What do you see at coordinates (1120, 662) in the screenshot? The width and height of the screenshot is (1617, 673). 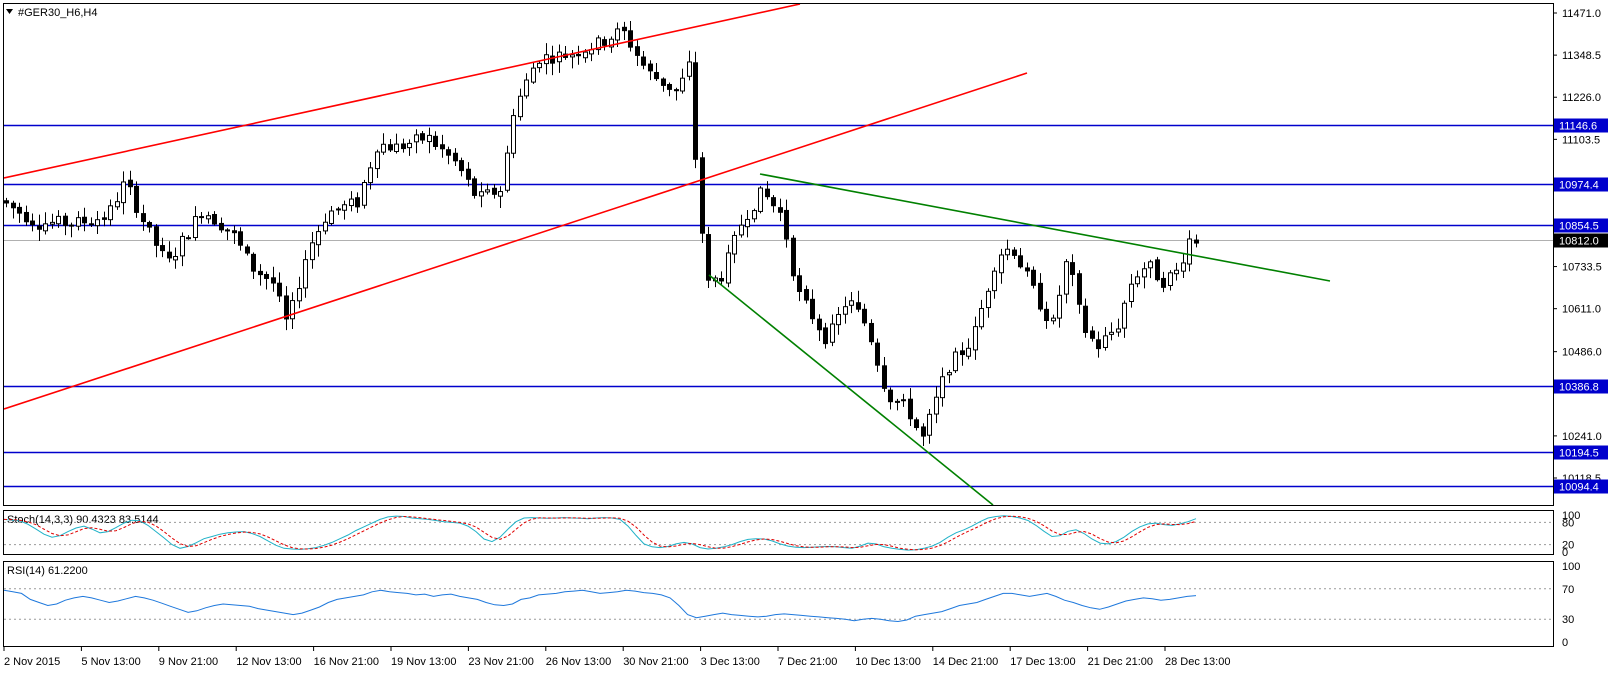 I see `time-tick-label: 21 Dec 21:00` at bounding box center [1120, 662].